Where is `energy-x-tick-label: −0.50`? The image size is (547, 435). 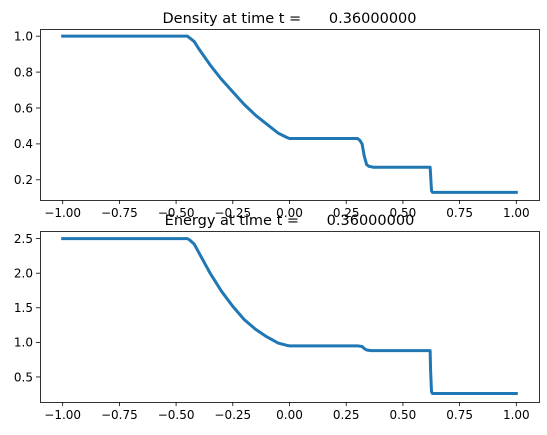 energy-x-tick-label: −0.50 is located at coordinates (176, 415).